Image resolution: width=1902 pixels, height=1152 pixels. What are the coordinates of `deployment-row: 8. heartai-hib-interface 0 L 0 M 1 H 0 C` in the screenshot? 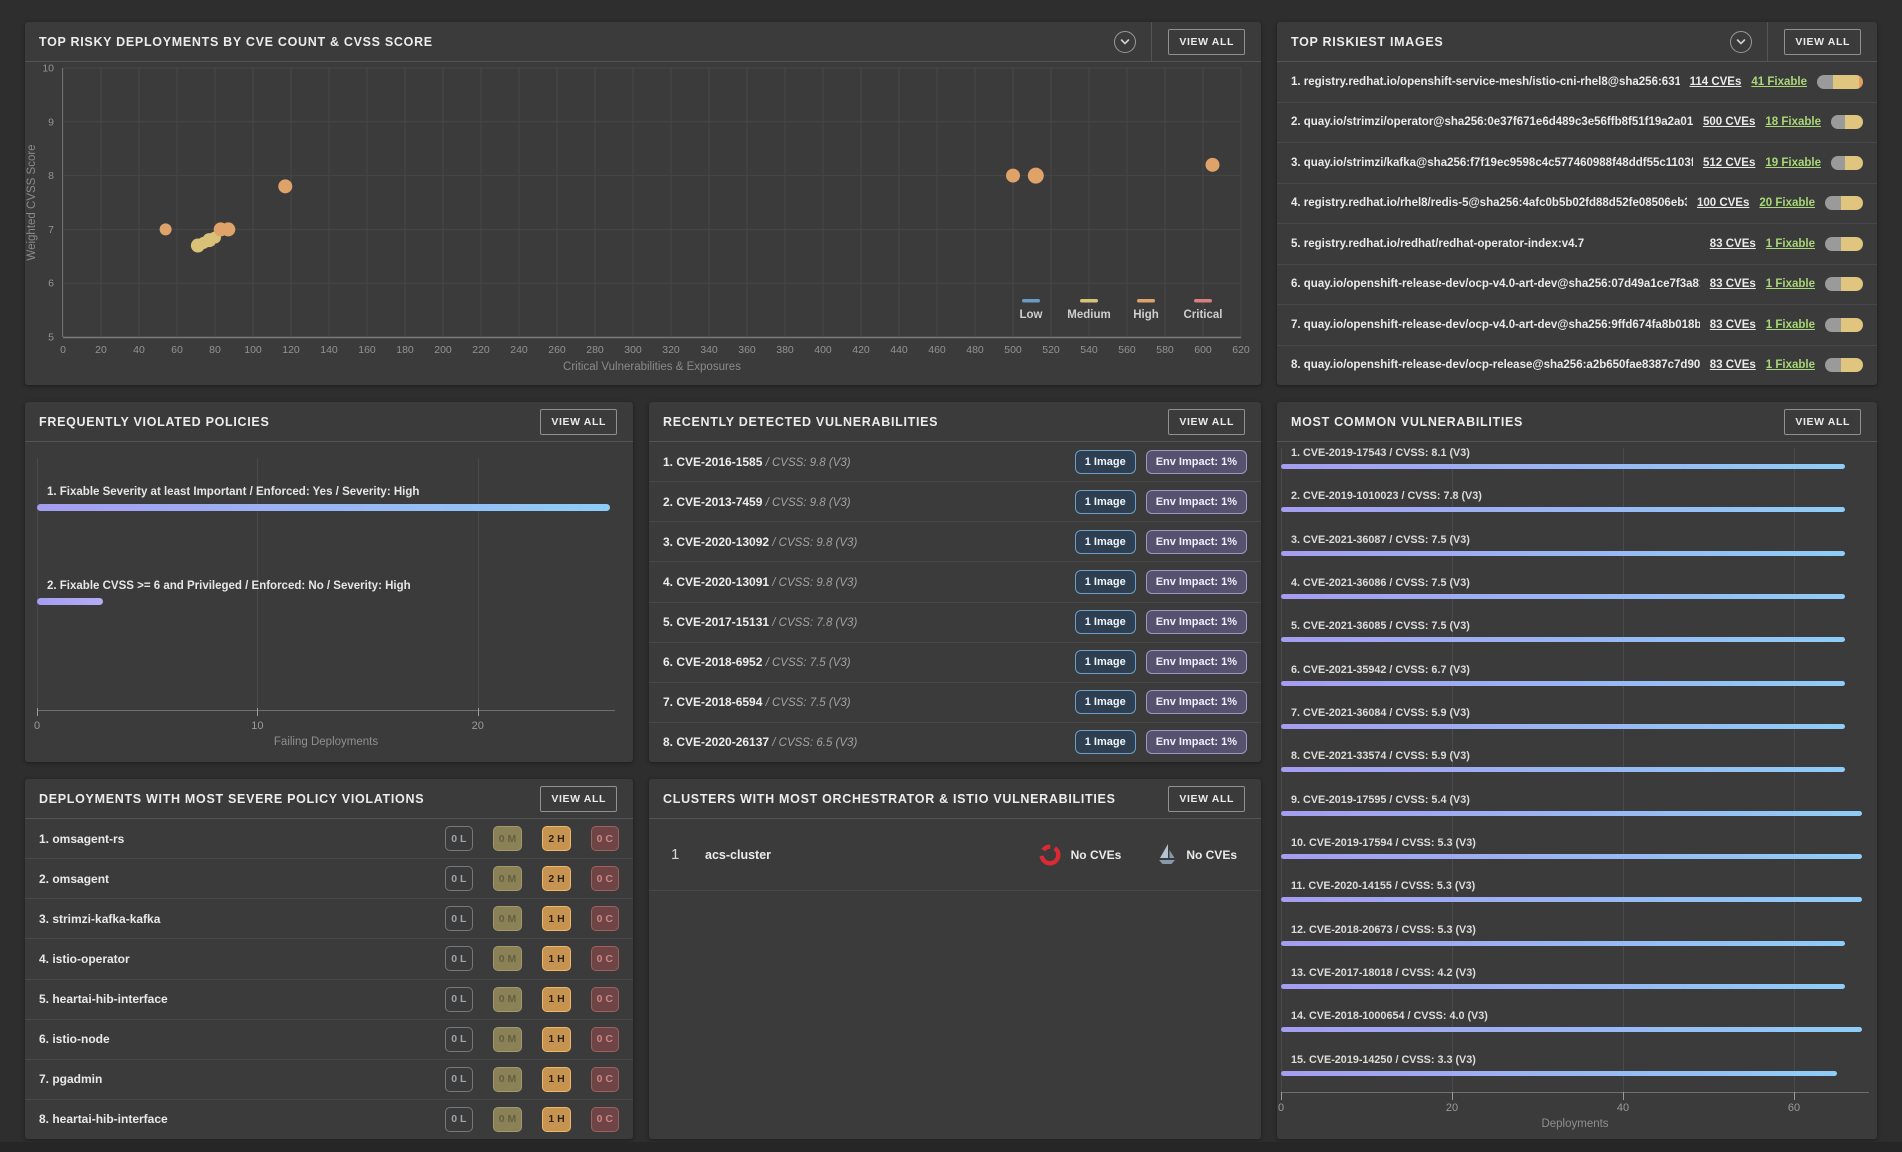 It's located at (329, 1118).